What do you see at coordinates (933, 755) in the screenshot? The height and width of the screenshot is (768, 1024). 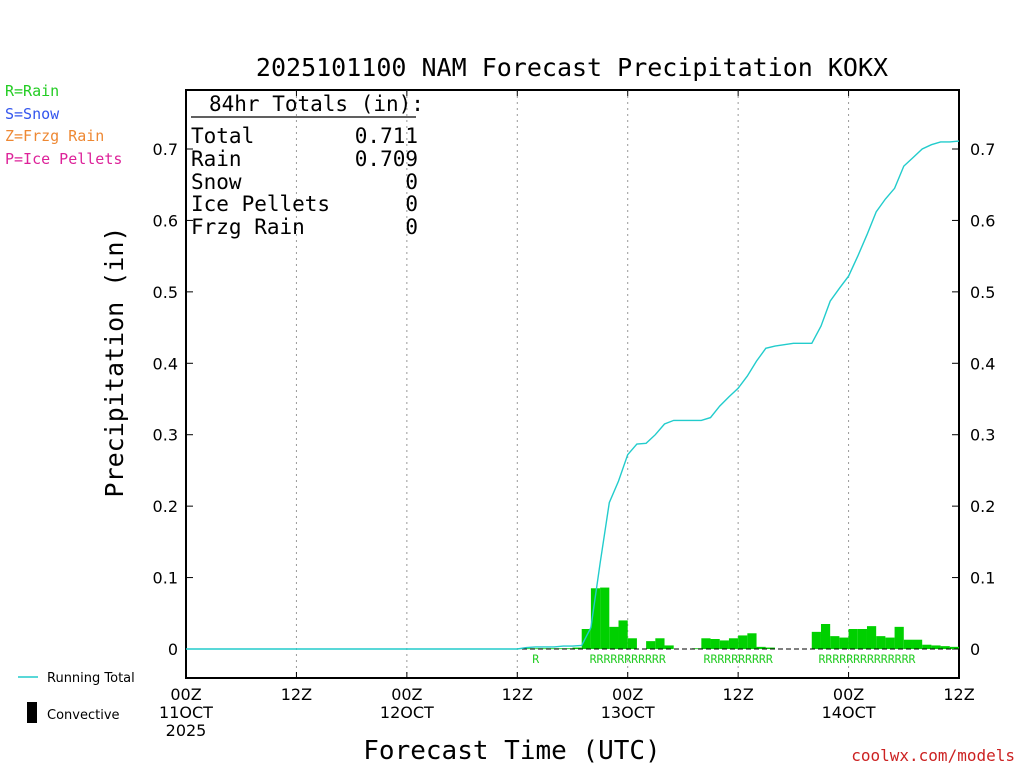 I see `credit-text: coolwx.com/models` at bounding box center [933, 755].